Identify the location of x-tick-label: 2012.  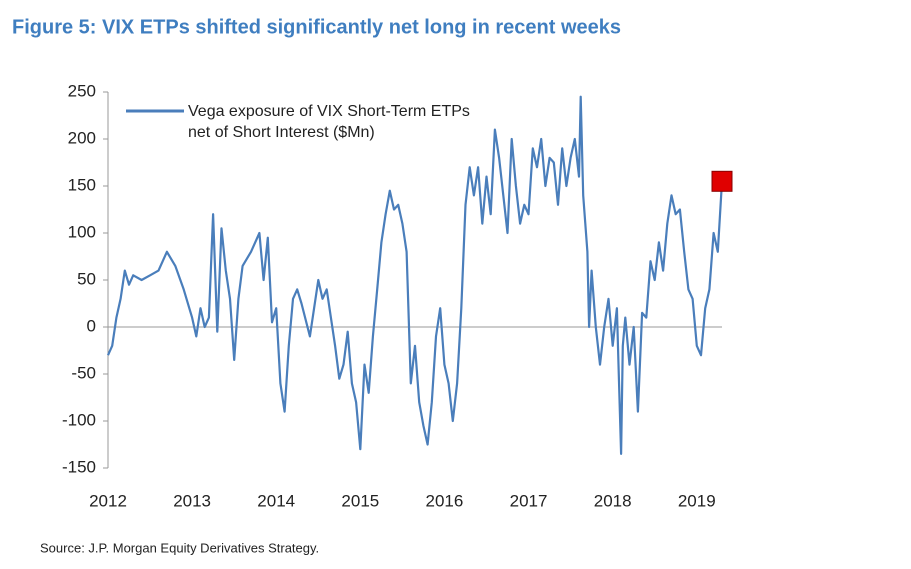
(108, 500).